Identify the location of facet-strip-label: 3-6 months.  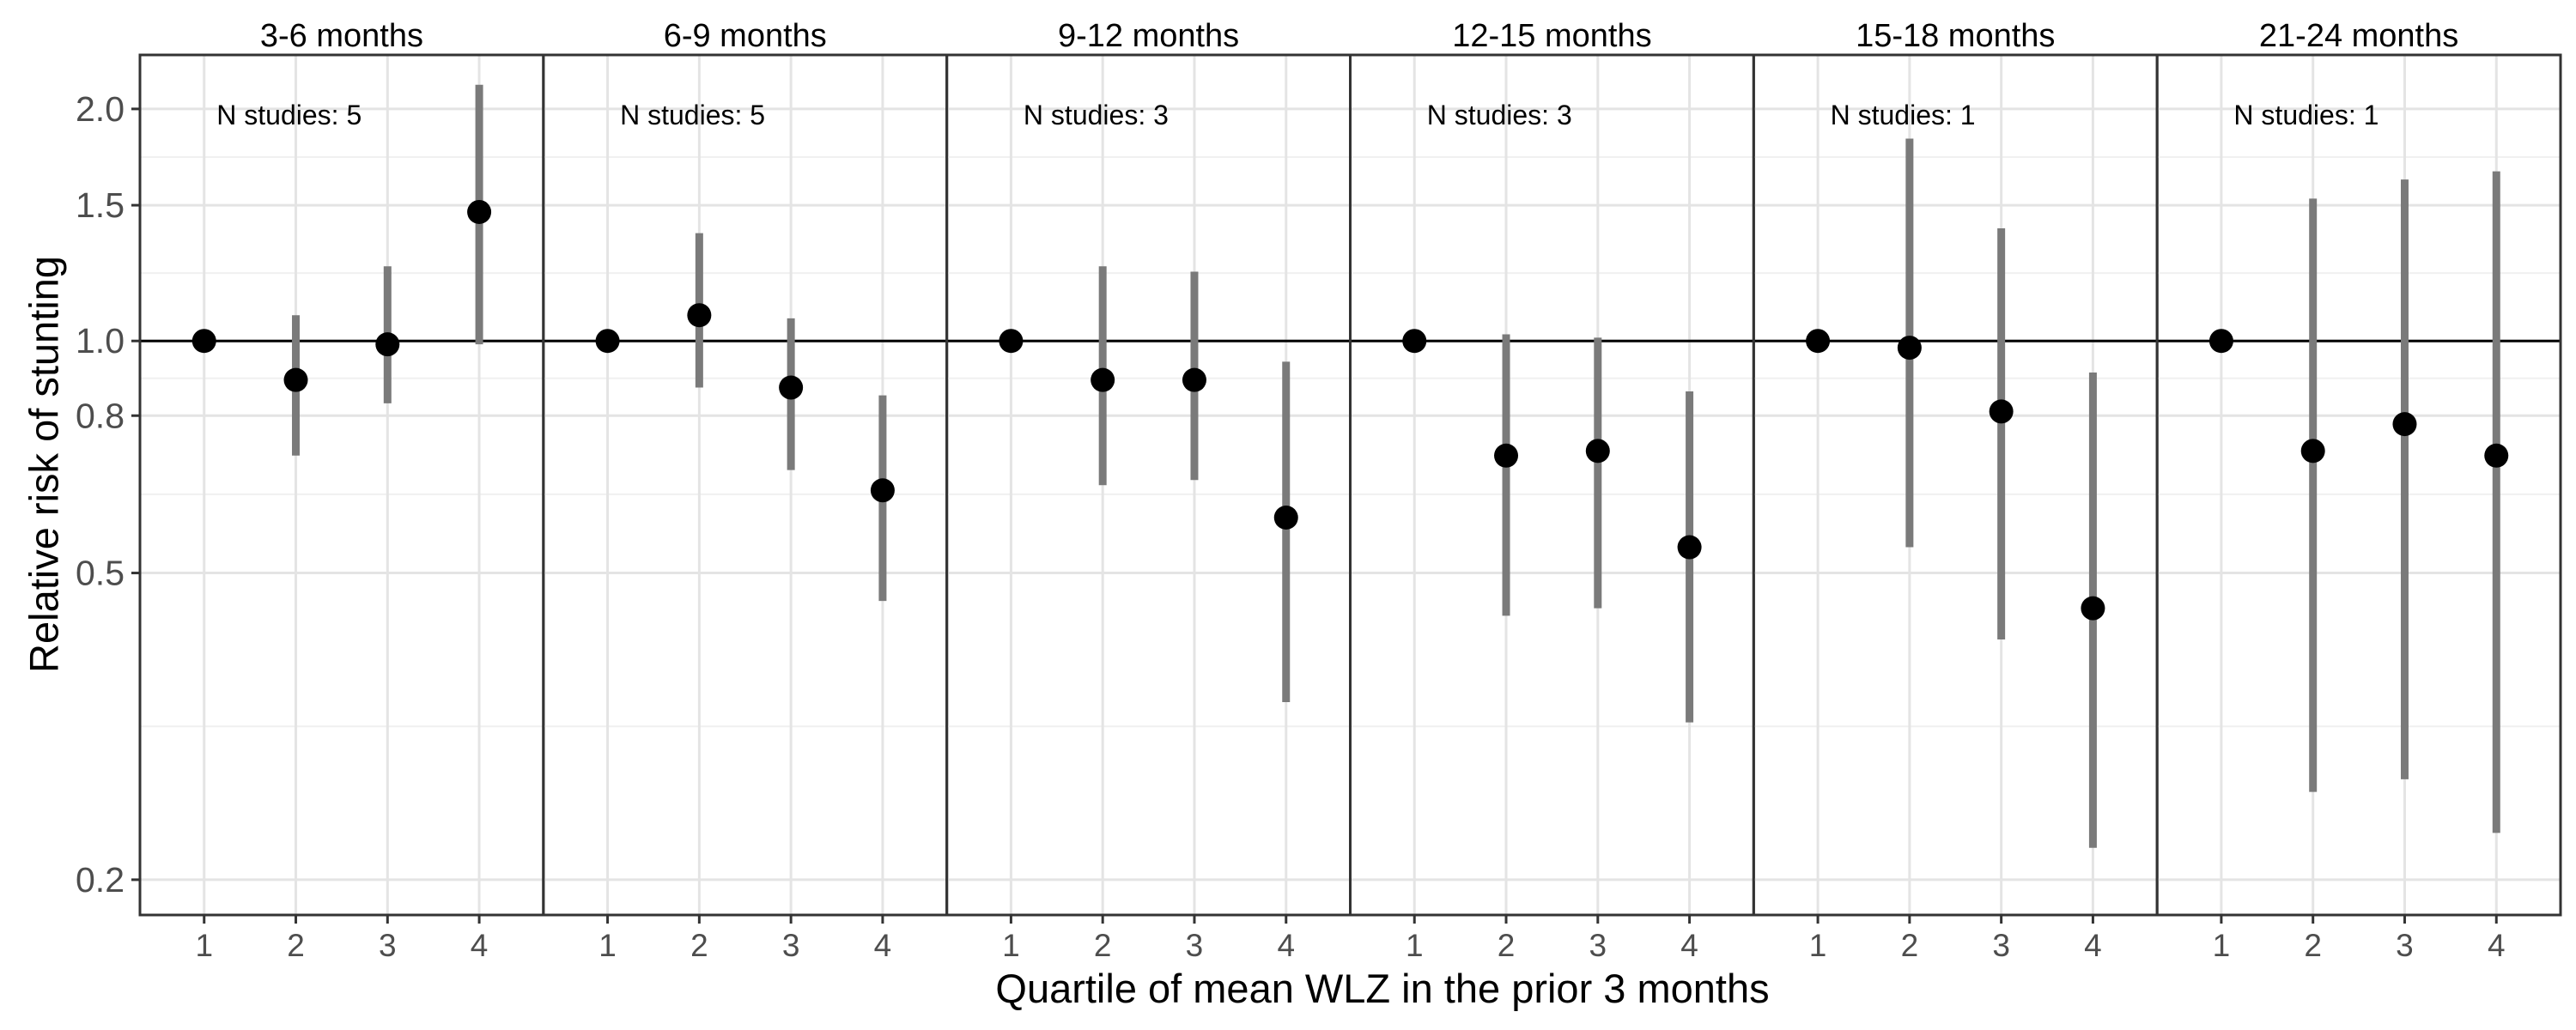
(342, 36).